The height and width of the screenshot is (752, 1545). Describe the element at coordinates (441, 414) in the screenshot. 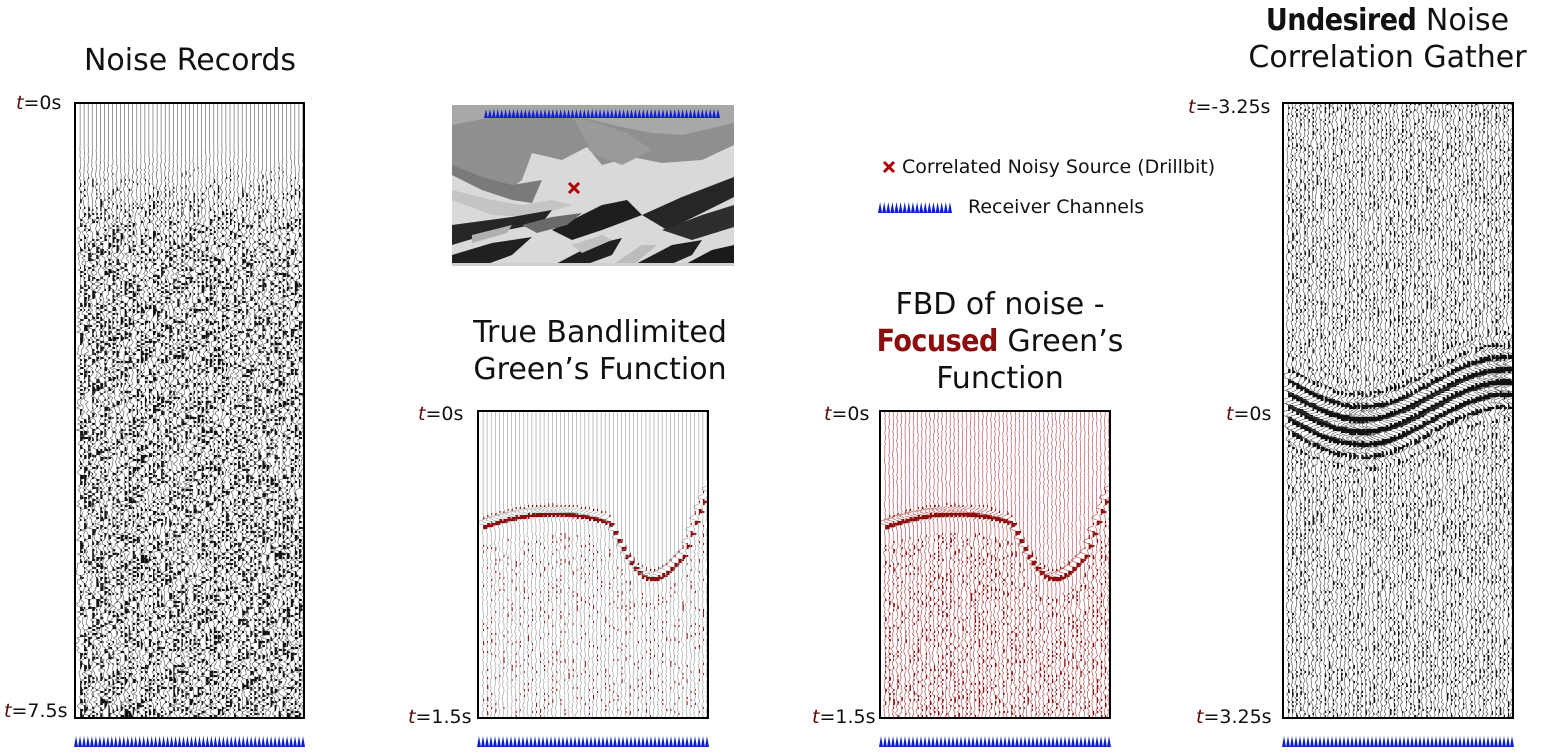

I see `time-label-true-top: t=0s` at that location.